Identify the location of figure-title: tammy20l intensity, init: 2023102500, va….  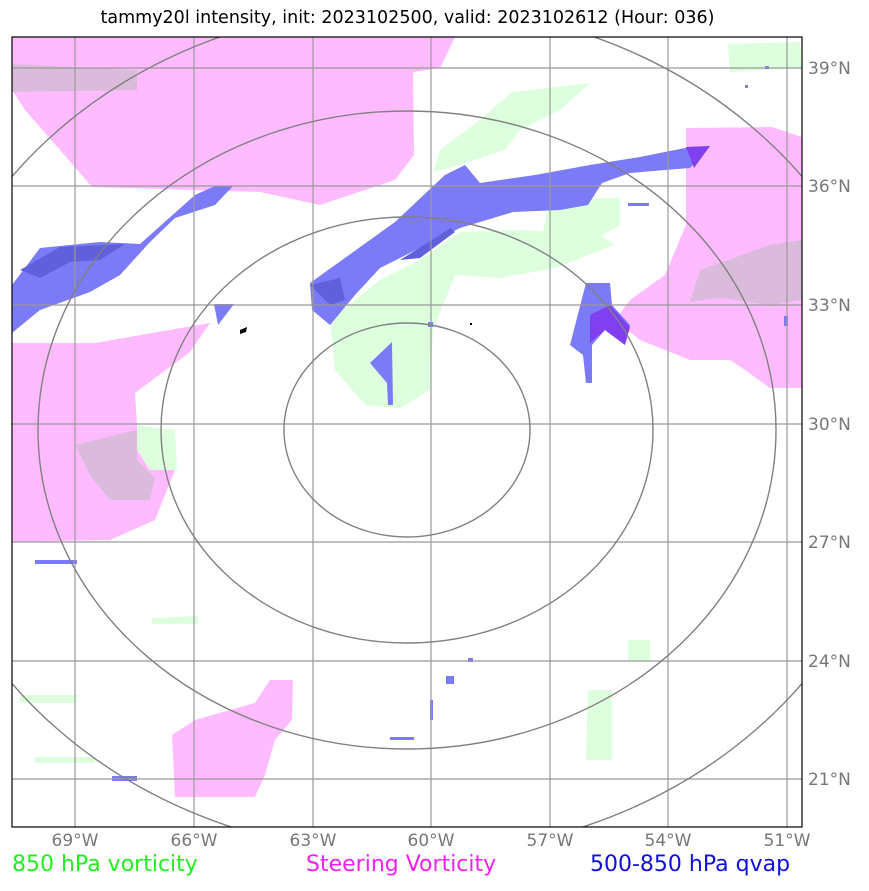
(407, 18).